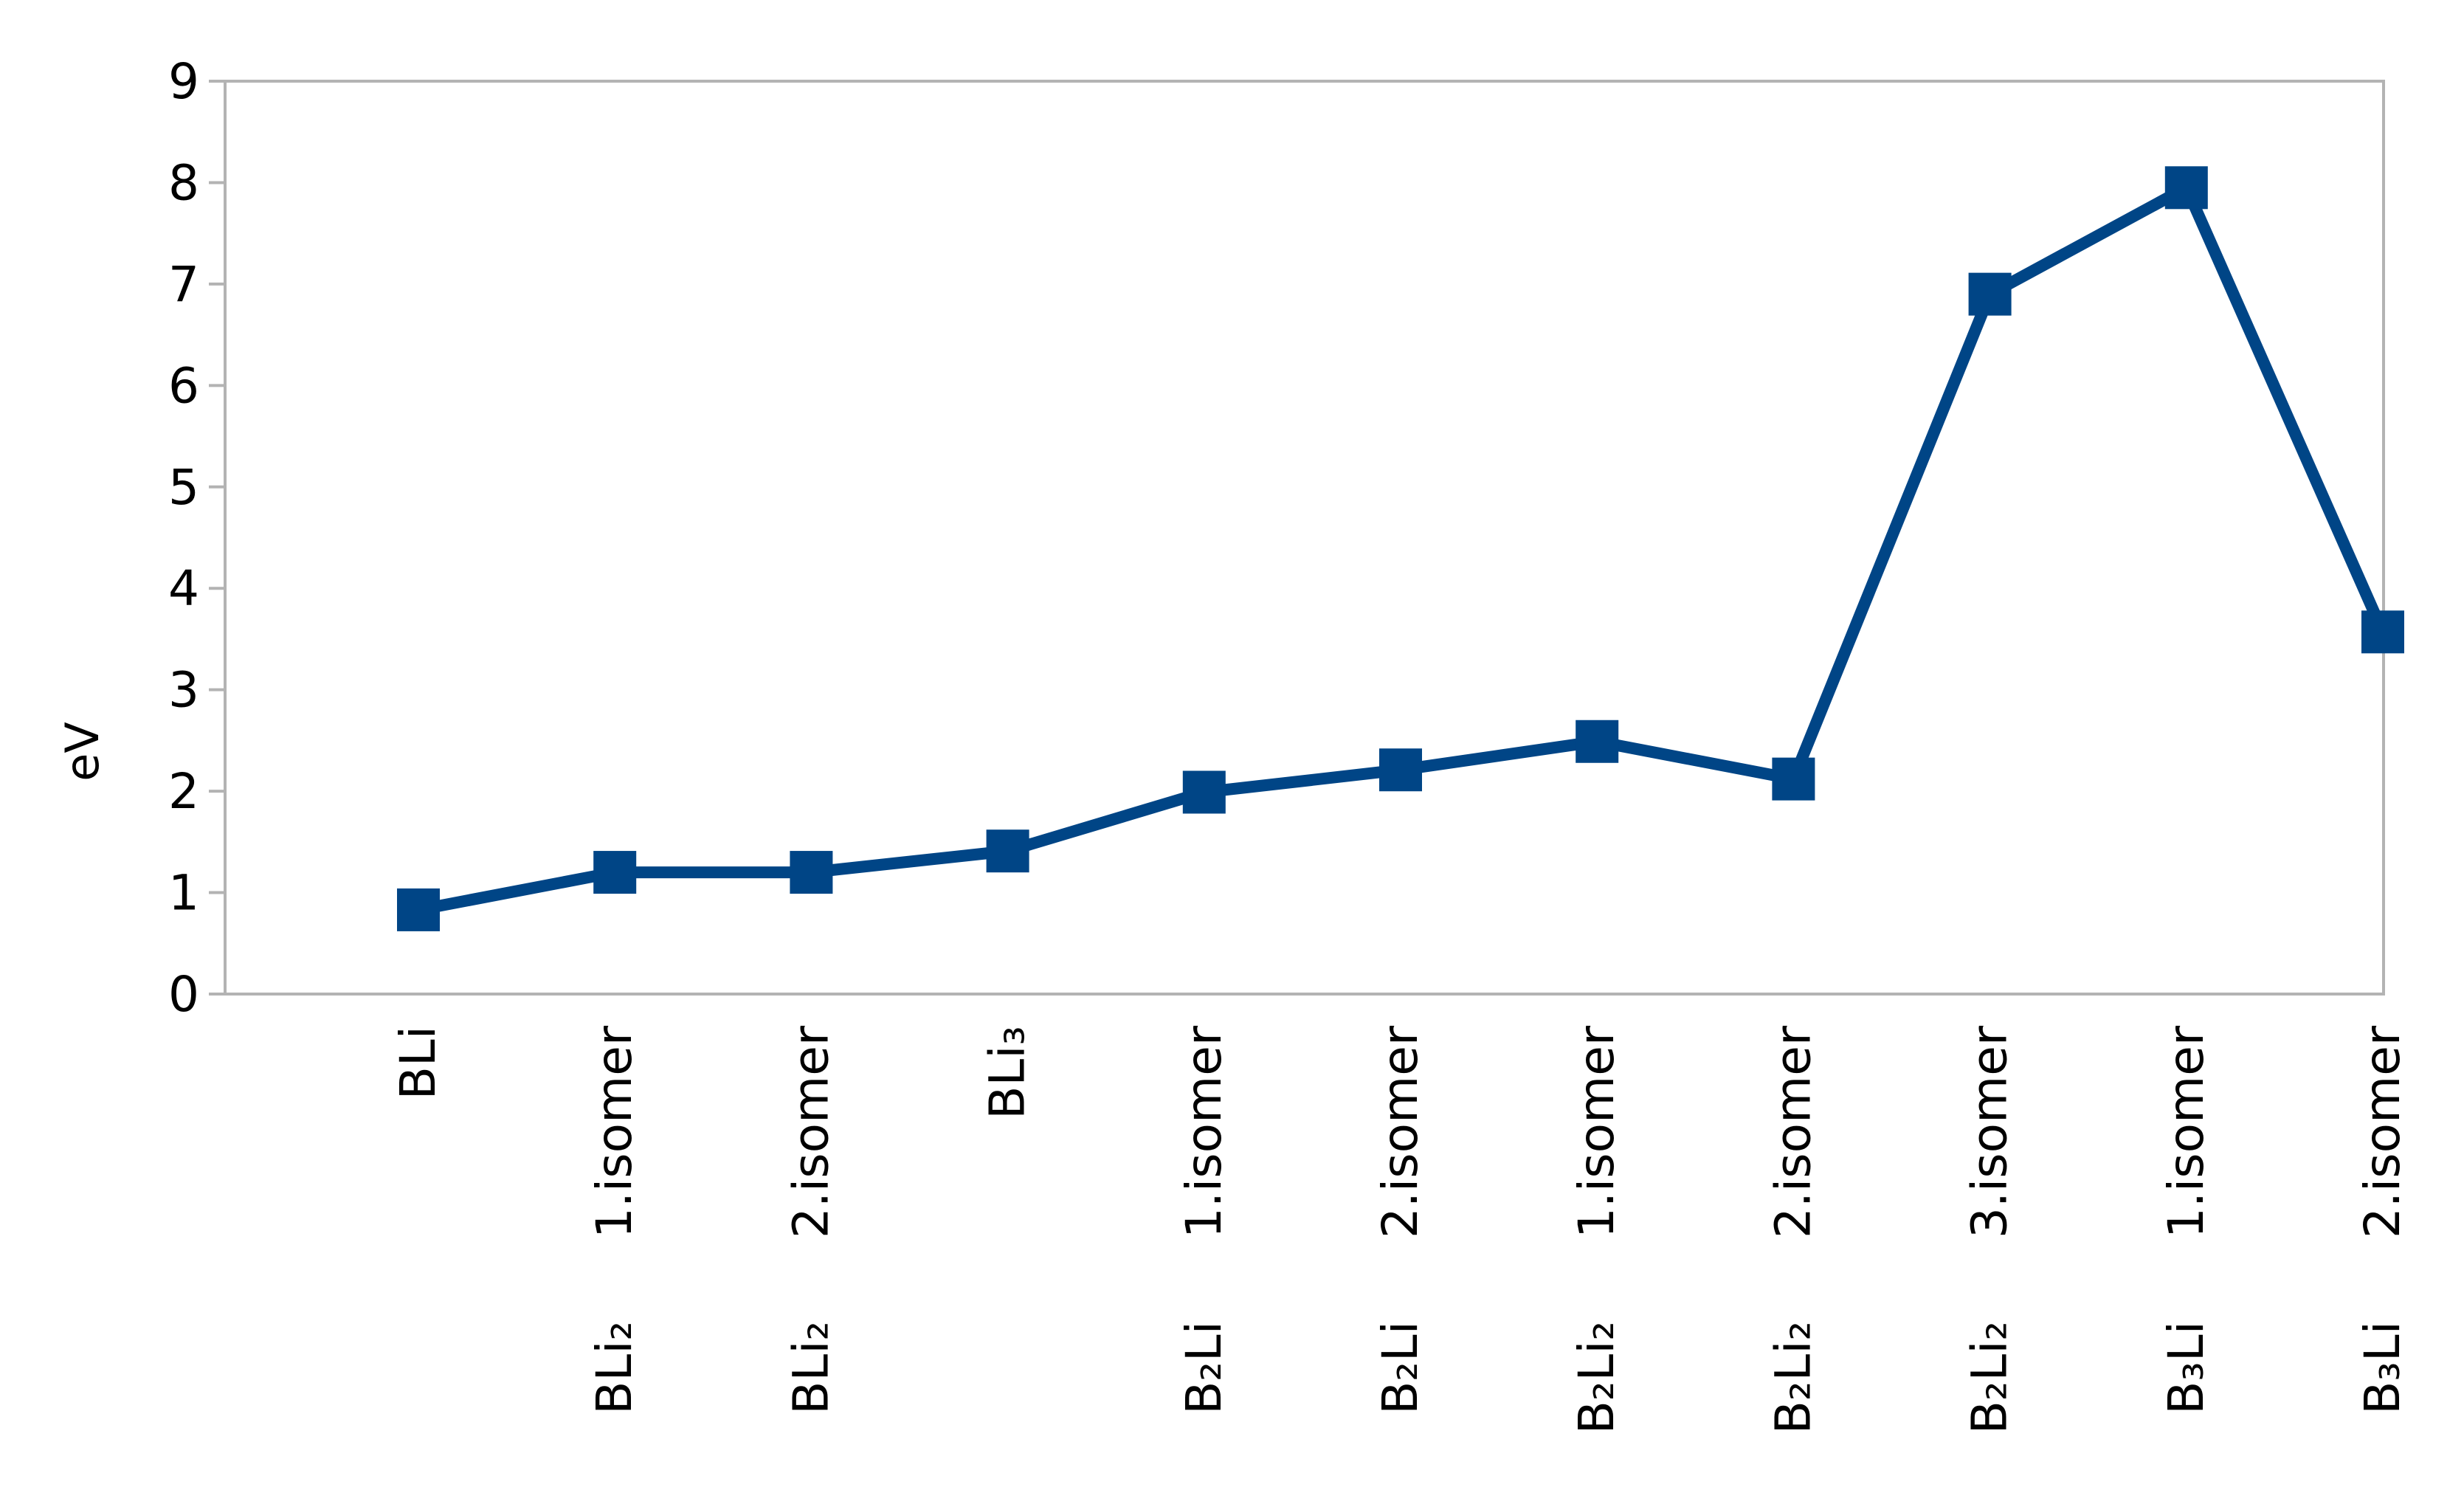 The height and width of the screenshot is (1487, 2464). I want to click on x-category-formula-label: BLi, so click(418, 1063).